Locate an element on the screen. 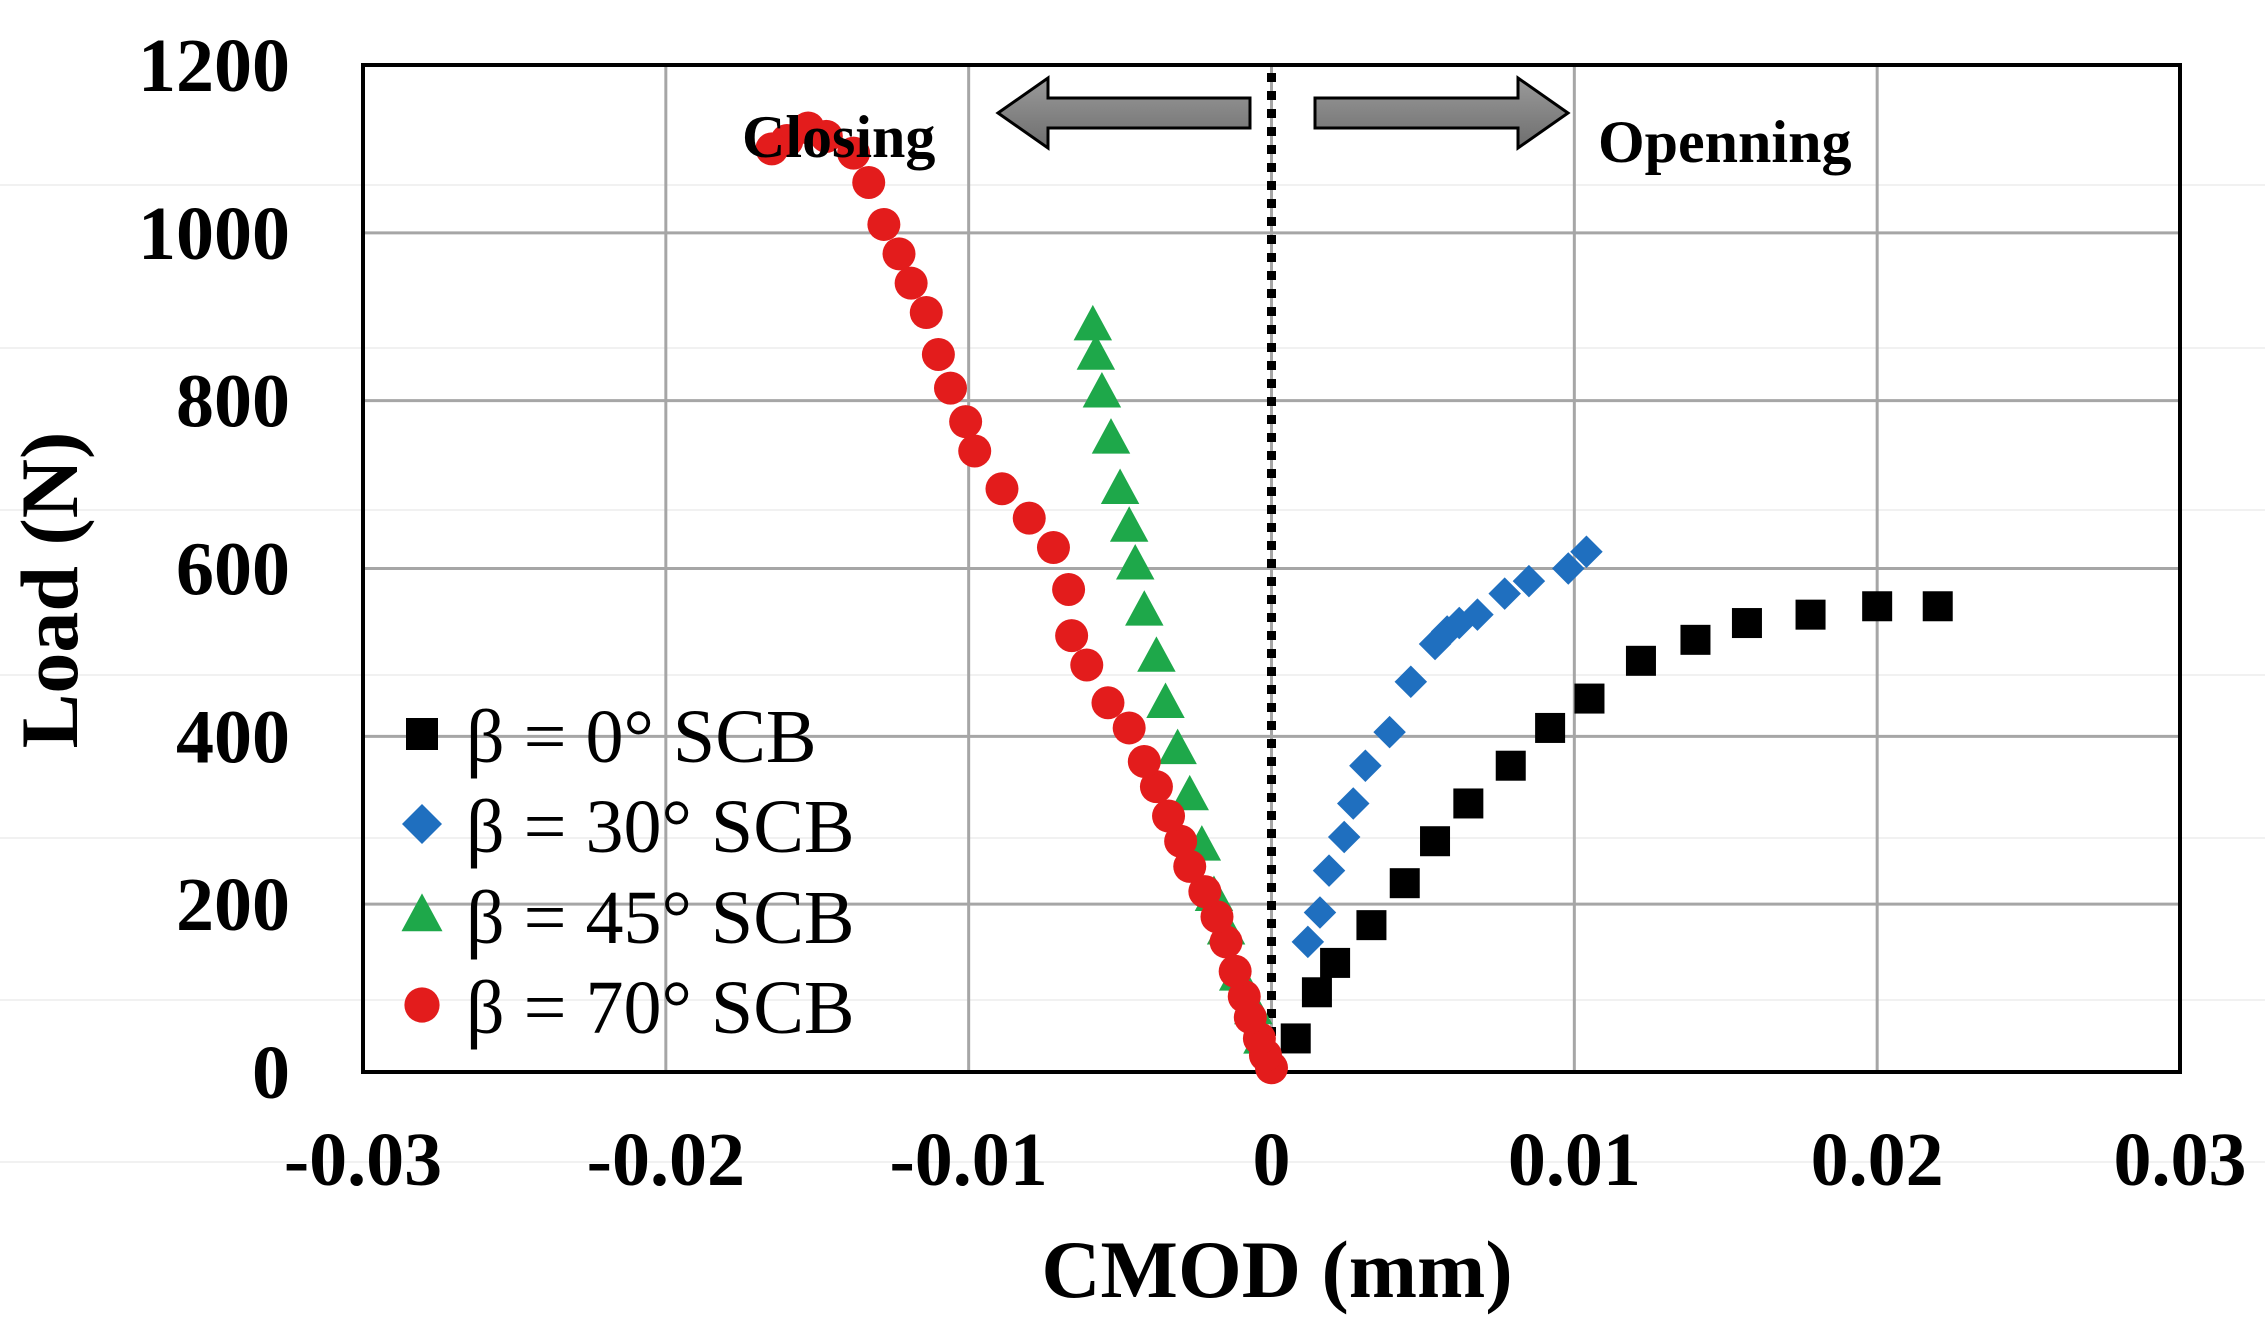 This screenshot has height=1336, width=2265. x-tick-label: 0.03 is located at coordinates (2180, 1160).